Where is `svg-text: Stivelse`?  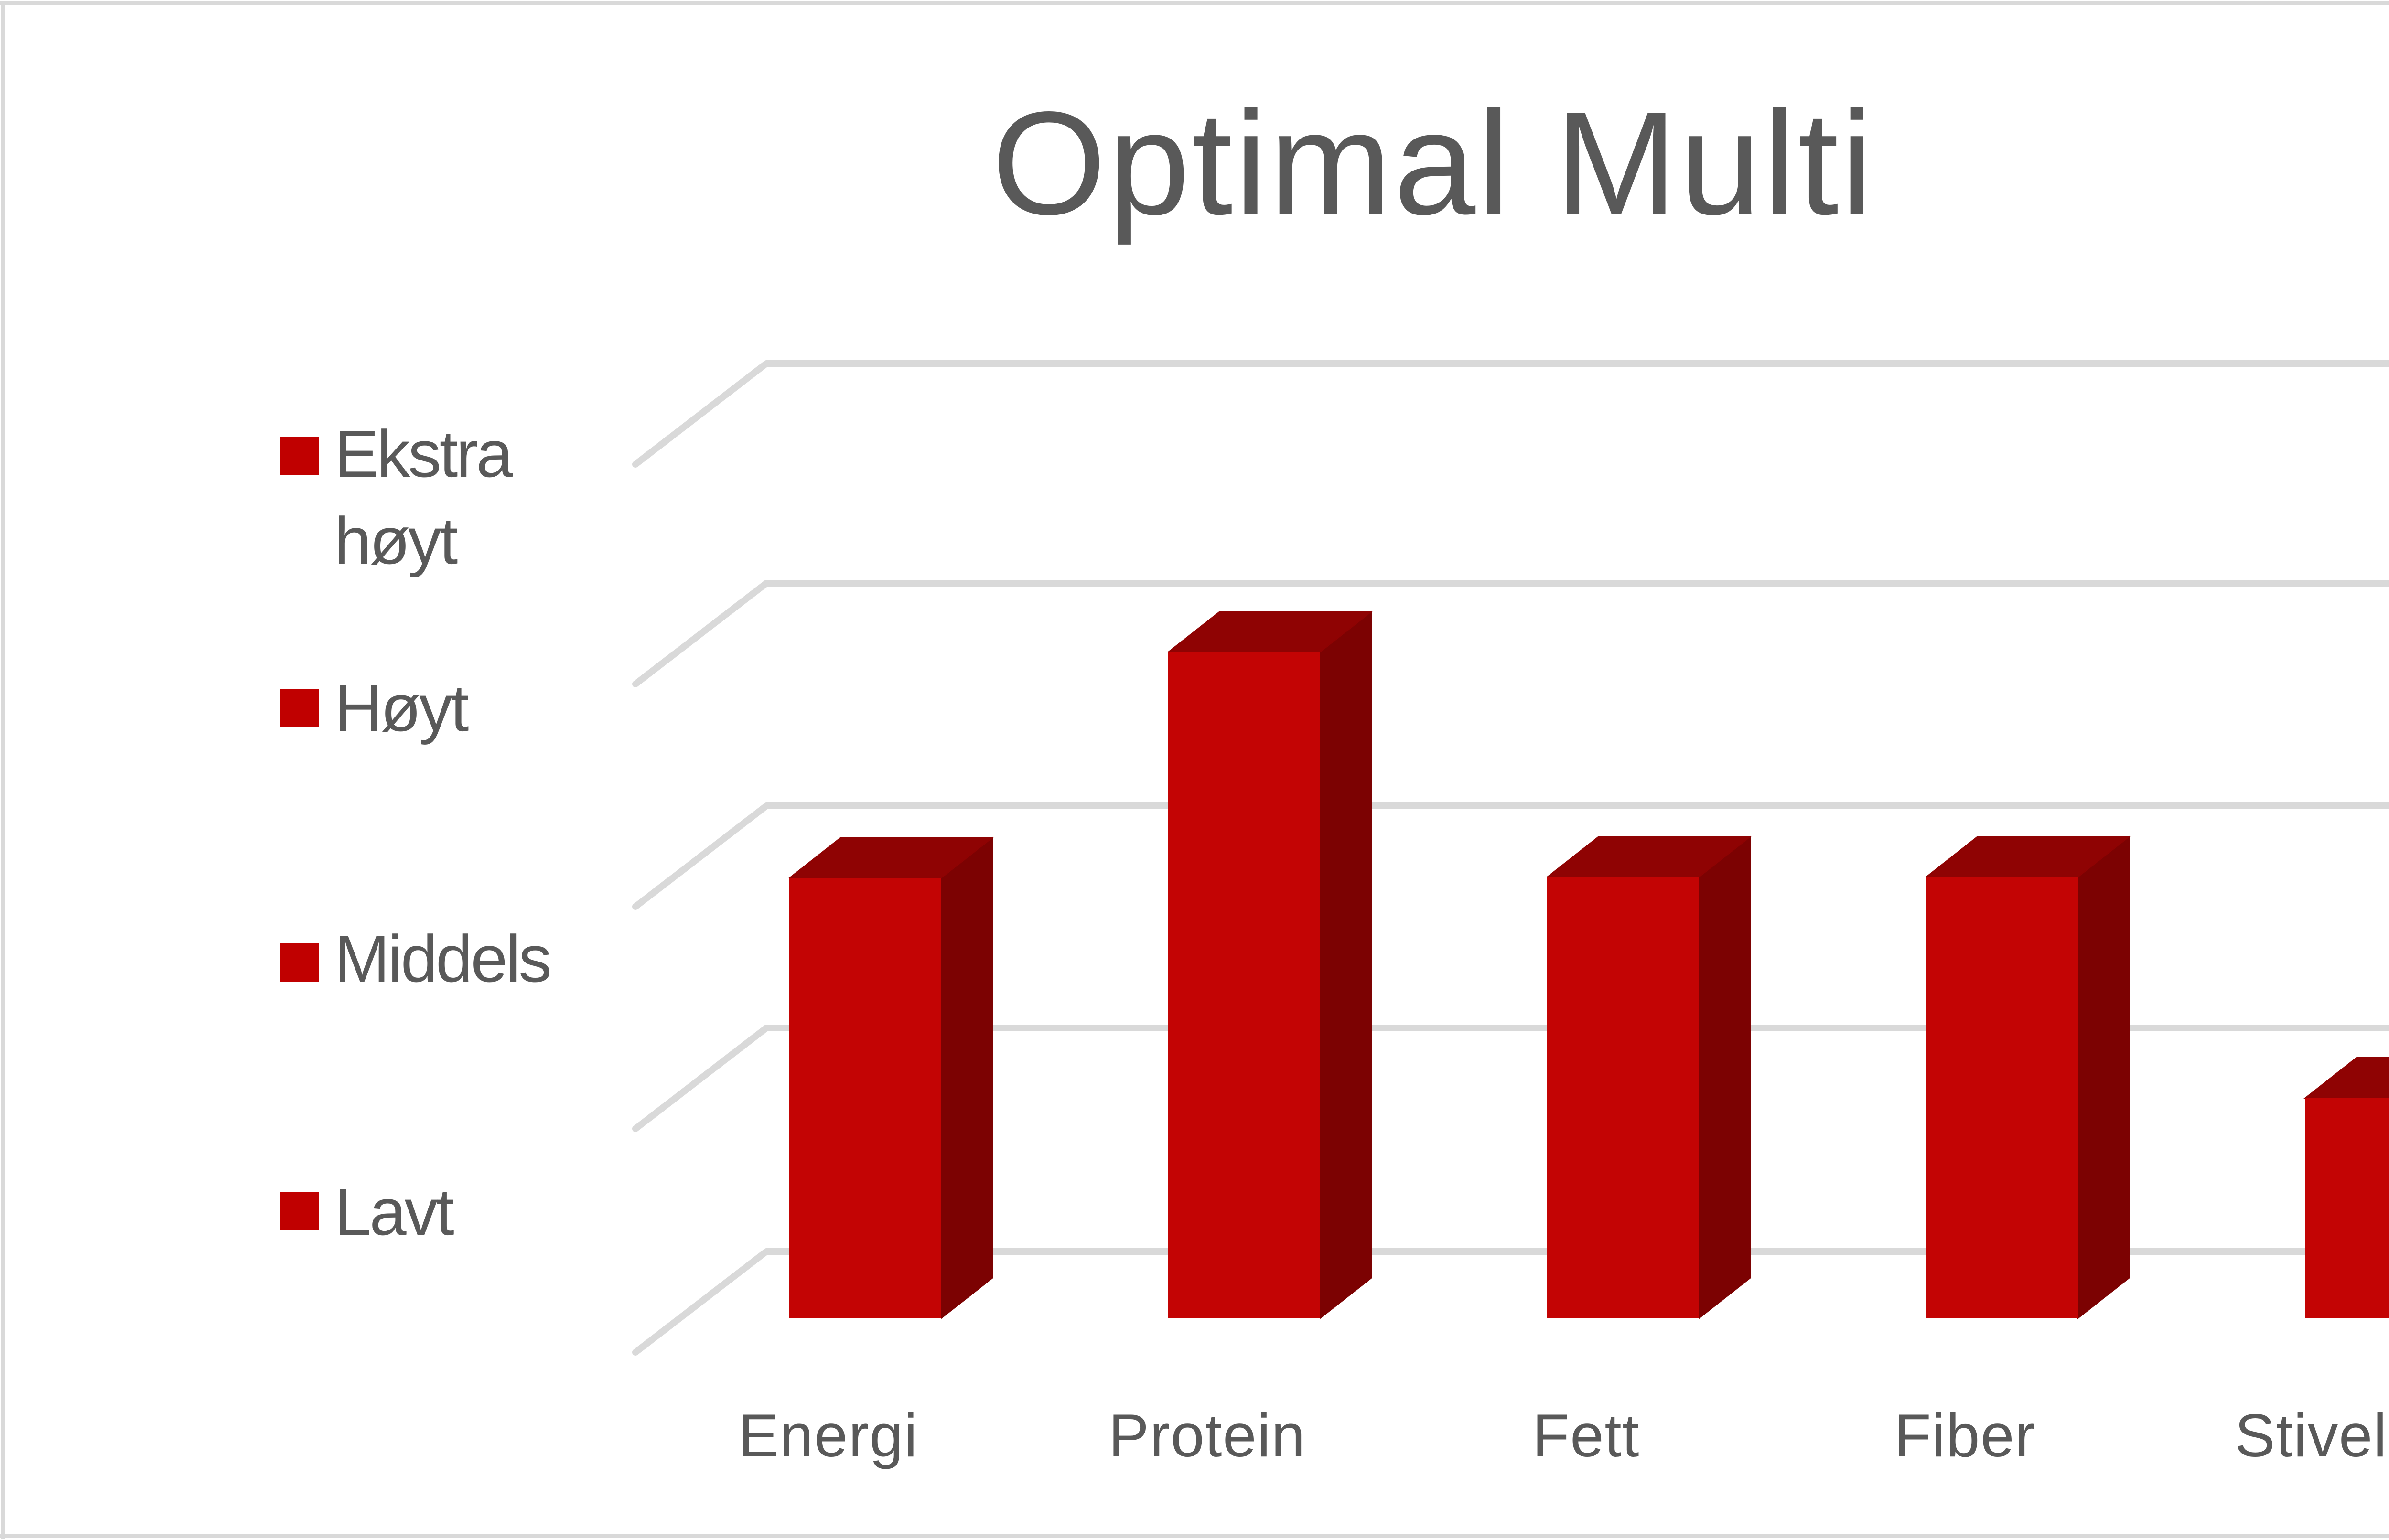
svg-text: Stivelse is located at coordinates (2312, 1435).